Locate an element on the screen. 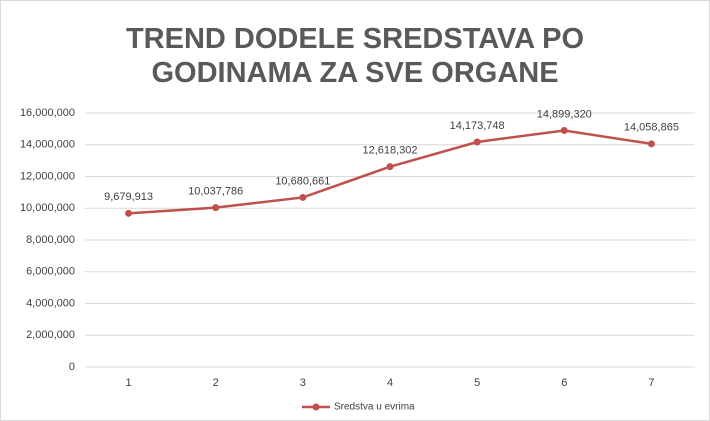 This screenshot has width=710, height=421. y-tick-label: 8,000,000 is located at coordinates (50, 240).